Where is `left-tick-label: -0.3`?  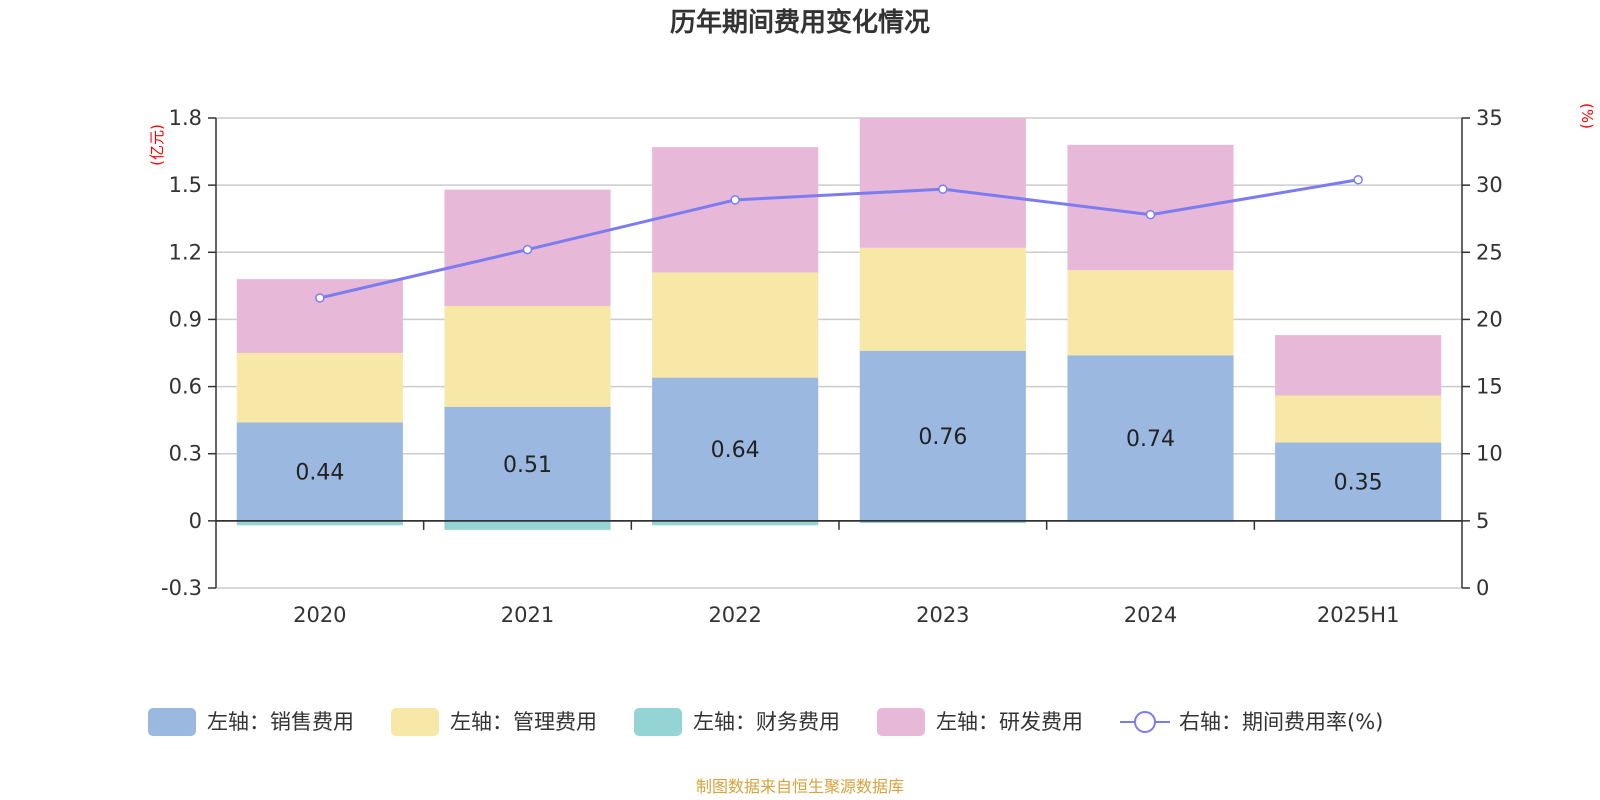
left-tick-label: -0.3 is located at coordinates (181, 588).